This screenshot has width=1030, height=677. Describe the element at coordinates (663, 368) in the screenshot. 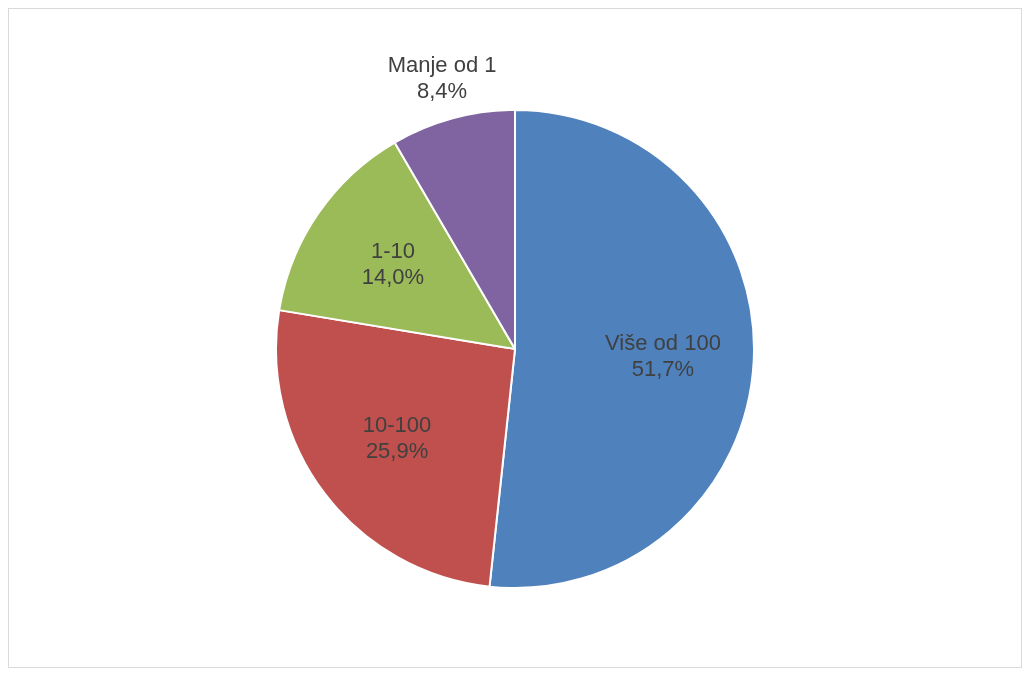

I see `data-label: 51,7%` at that location.